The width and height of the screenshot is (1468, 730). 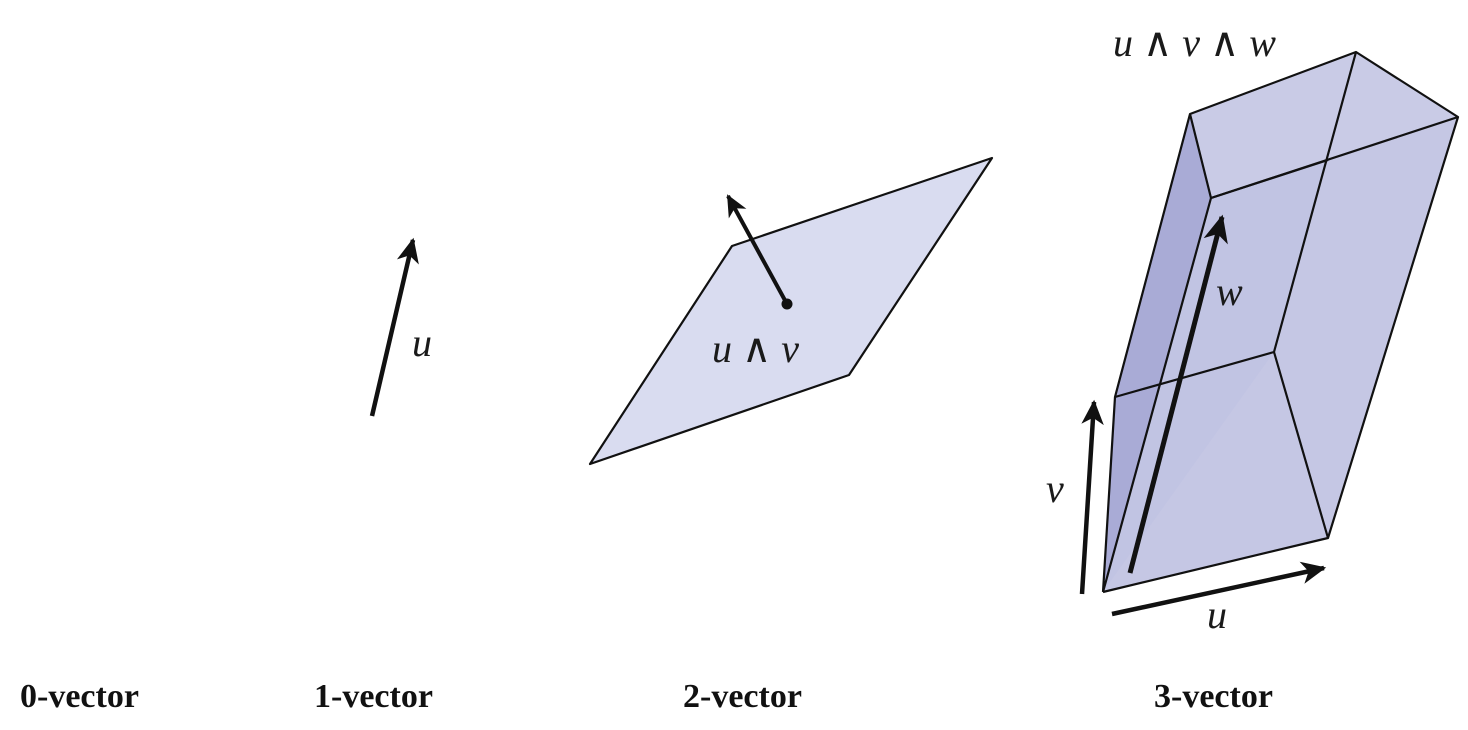 I want to click on prism-top-face, so click(x=1324, y=125).